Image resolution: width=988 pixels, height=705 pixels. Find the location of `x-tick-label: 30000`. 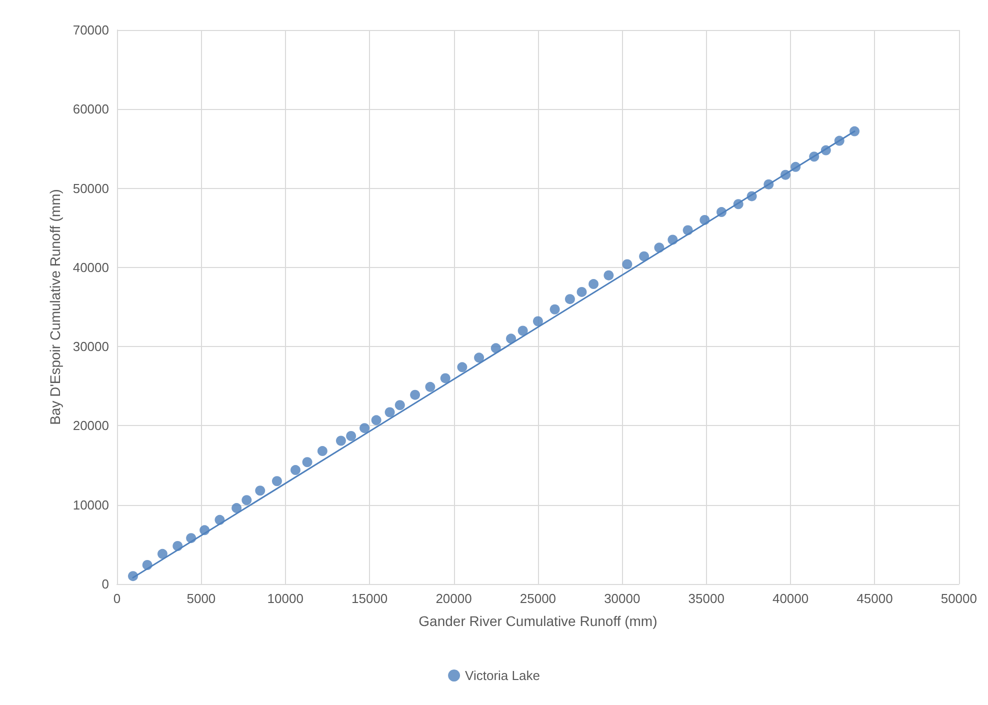

x-tick-label: 30000 is located at coordinates (622, 598).